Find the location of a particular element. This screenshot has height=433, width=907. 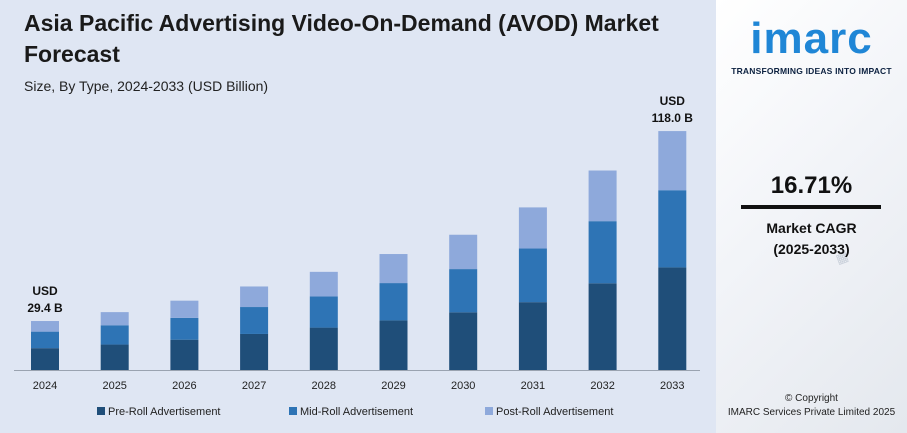

x-tick-label: 2025 is located at coordinates (114, 386).